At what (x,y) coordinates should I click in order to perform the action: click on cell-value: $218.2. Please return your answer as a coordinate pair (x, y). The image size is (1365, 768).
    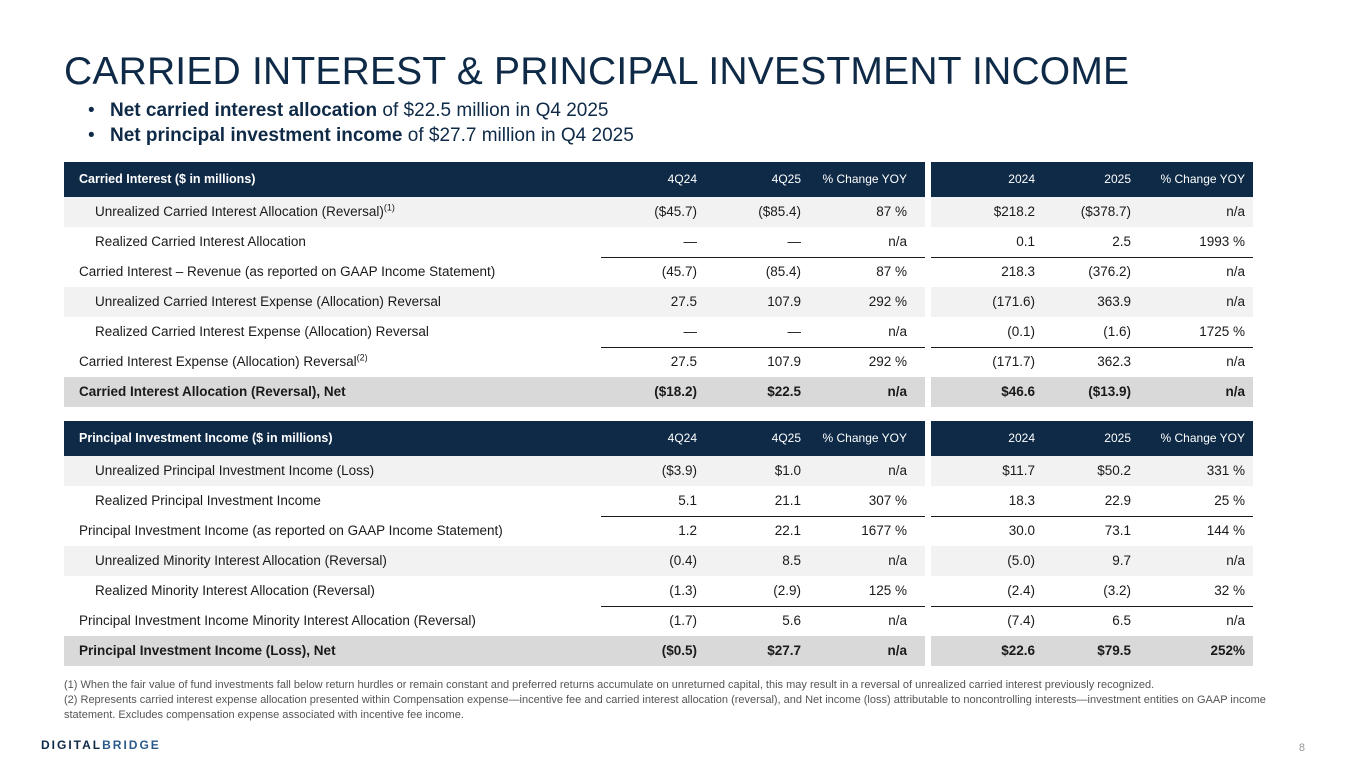
    Looking at the image, I should click on (1014, 211).